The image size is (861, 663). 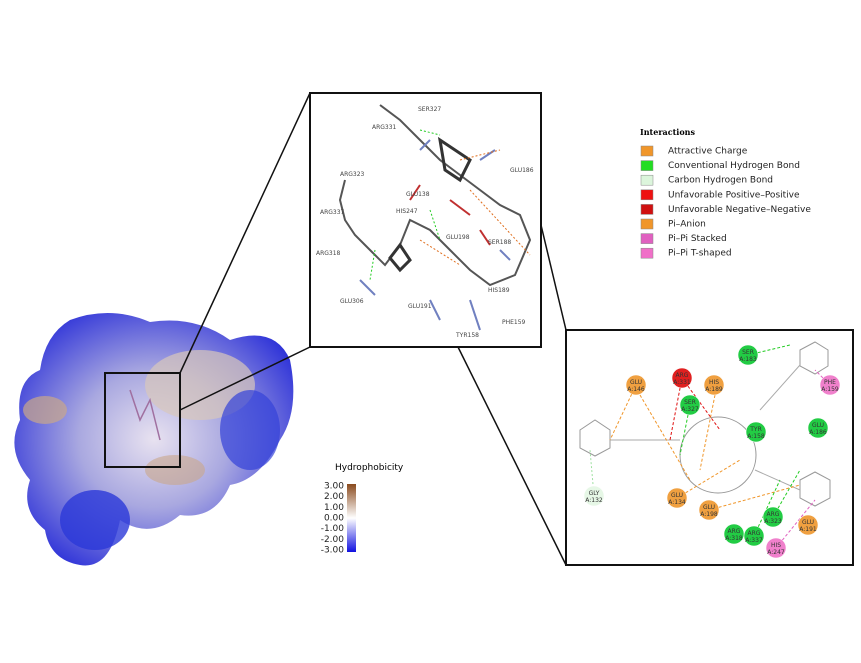 What do you see at coordinates (808, 529) in the screenshot?
I see `residue-id: A:191` at bounding box center [808, 529].